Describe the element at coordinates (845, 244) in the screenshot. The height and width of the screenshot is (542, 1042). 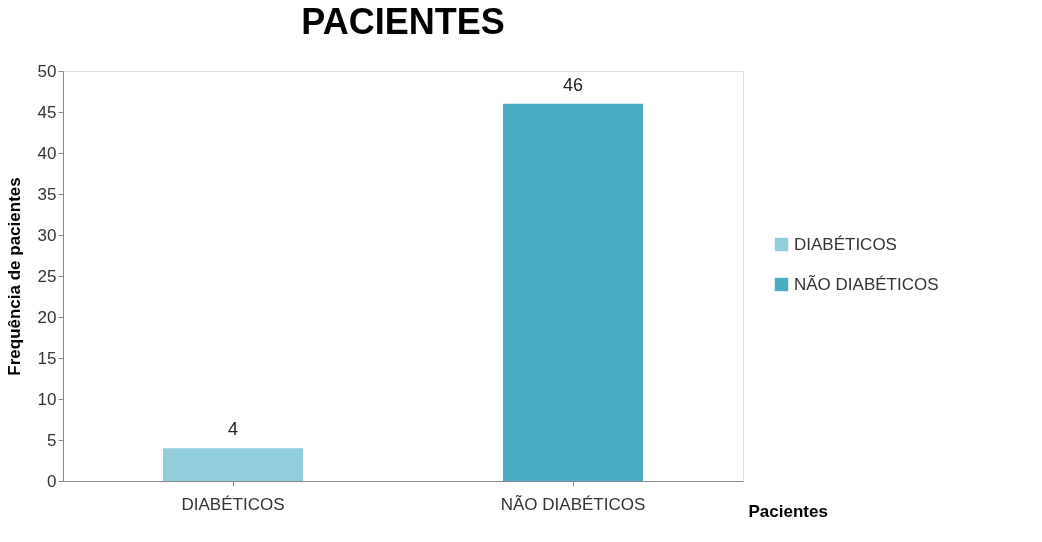
I see `legend-label: DIABÉTICOS` at that location.